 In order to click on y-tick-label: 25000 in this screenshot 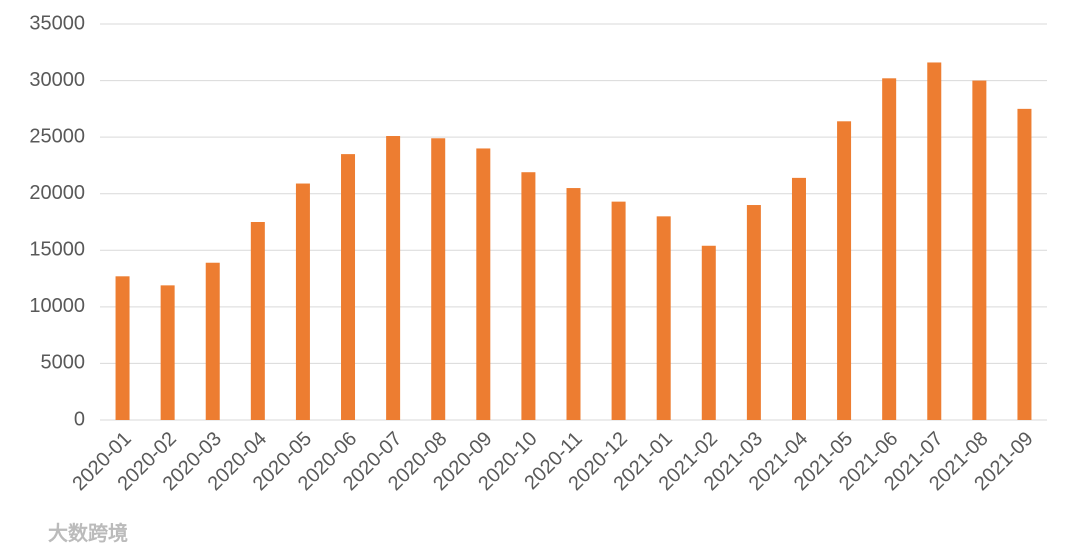, I will do `click(57, 136)`.